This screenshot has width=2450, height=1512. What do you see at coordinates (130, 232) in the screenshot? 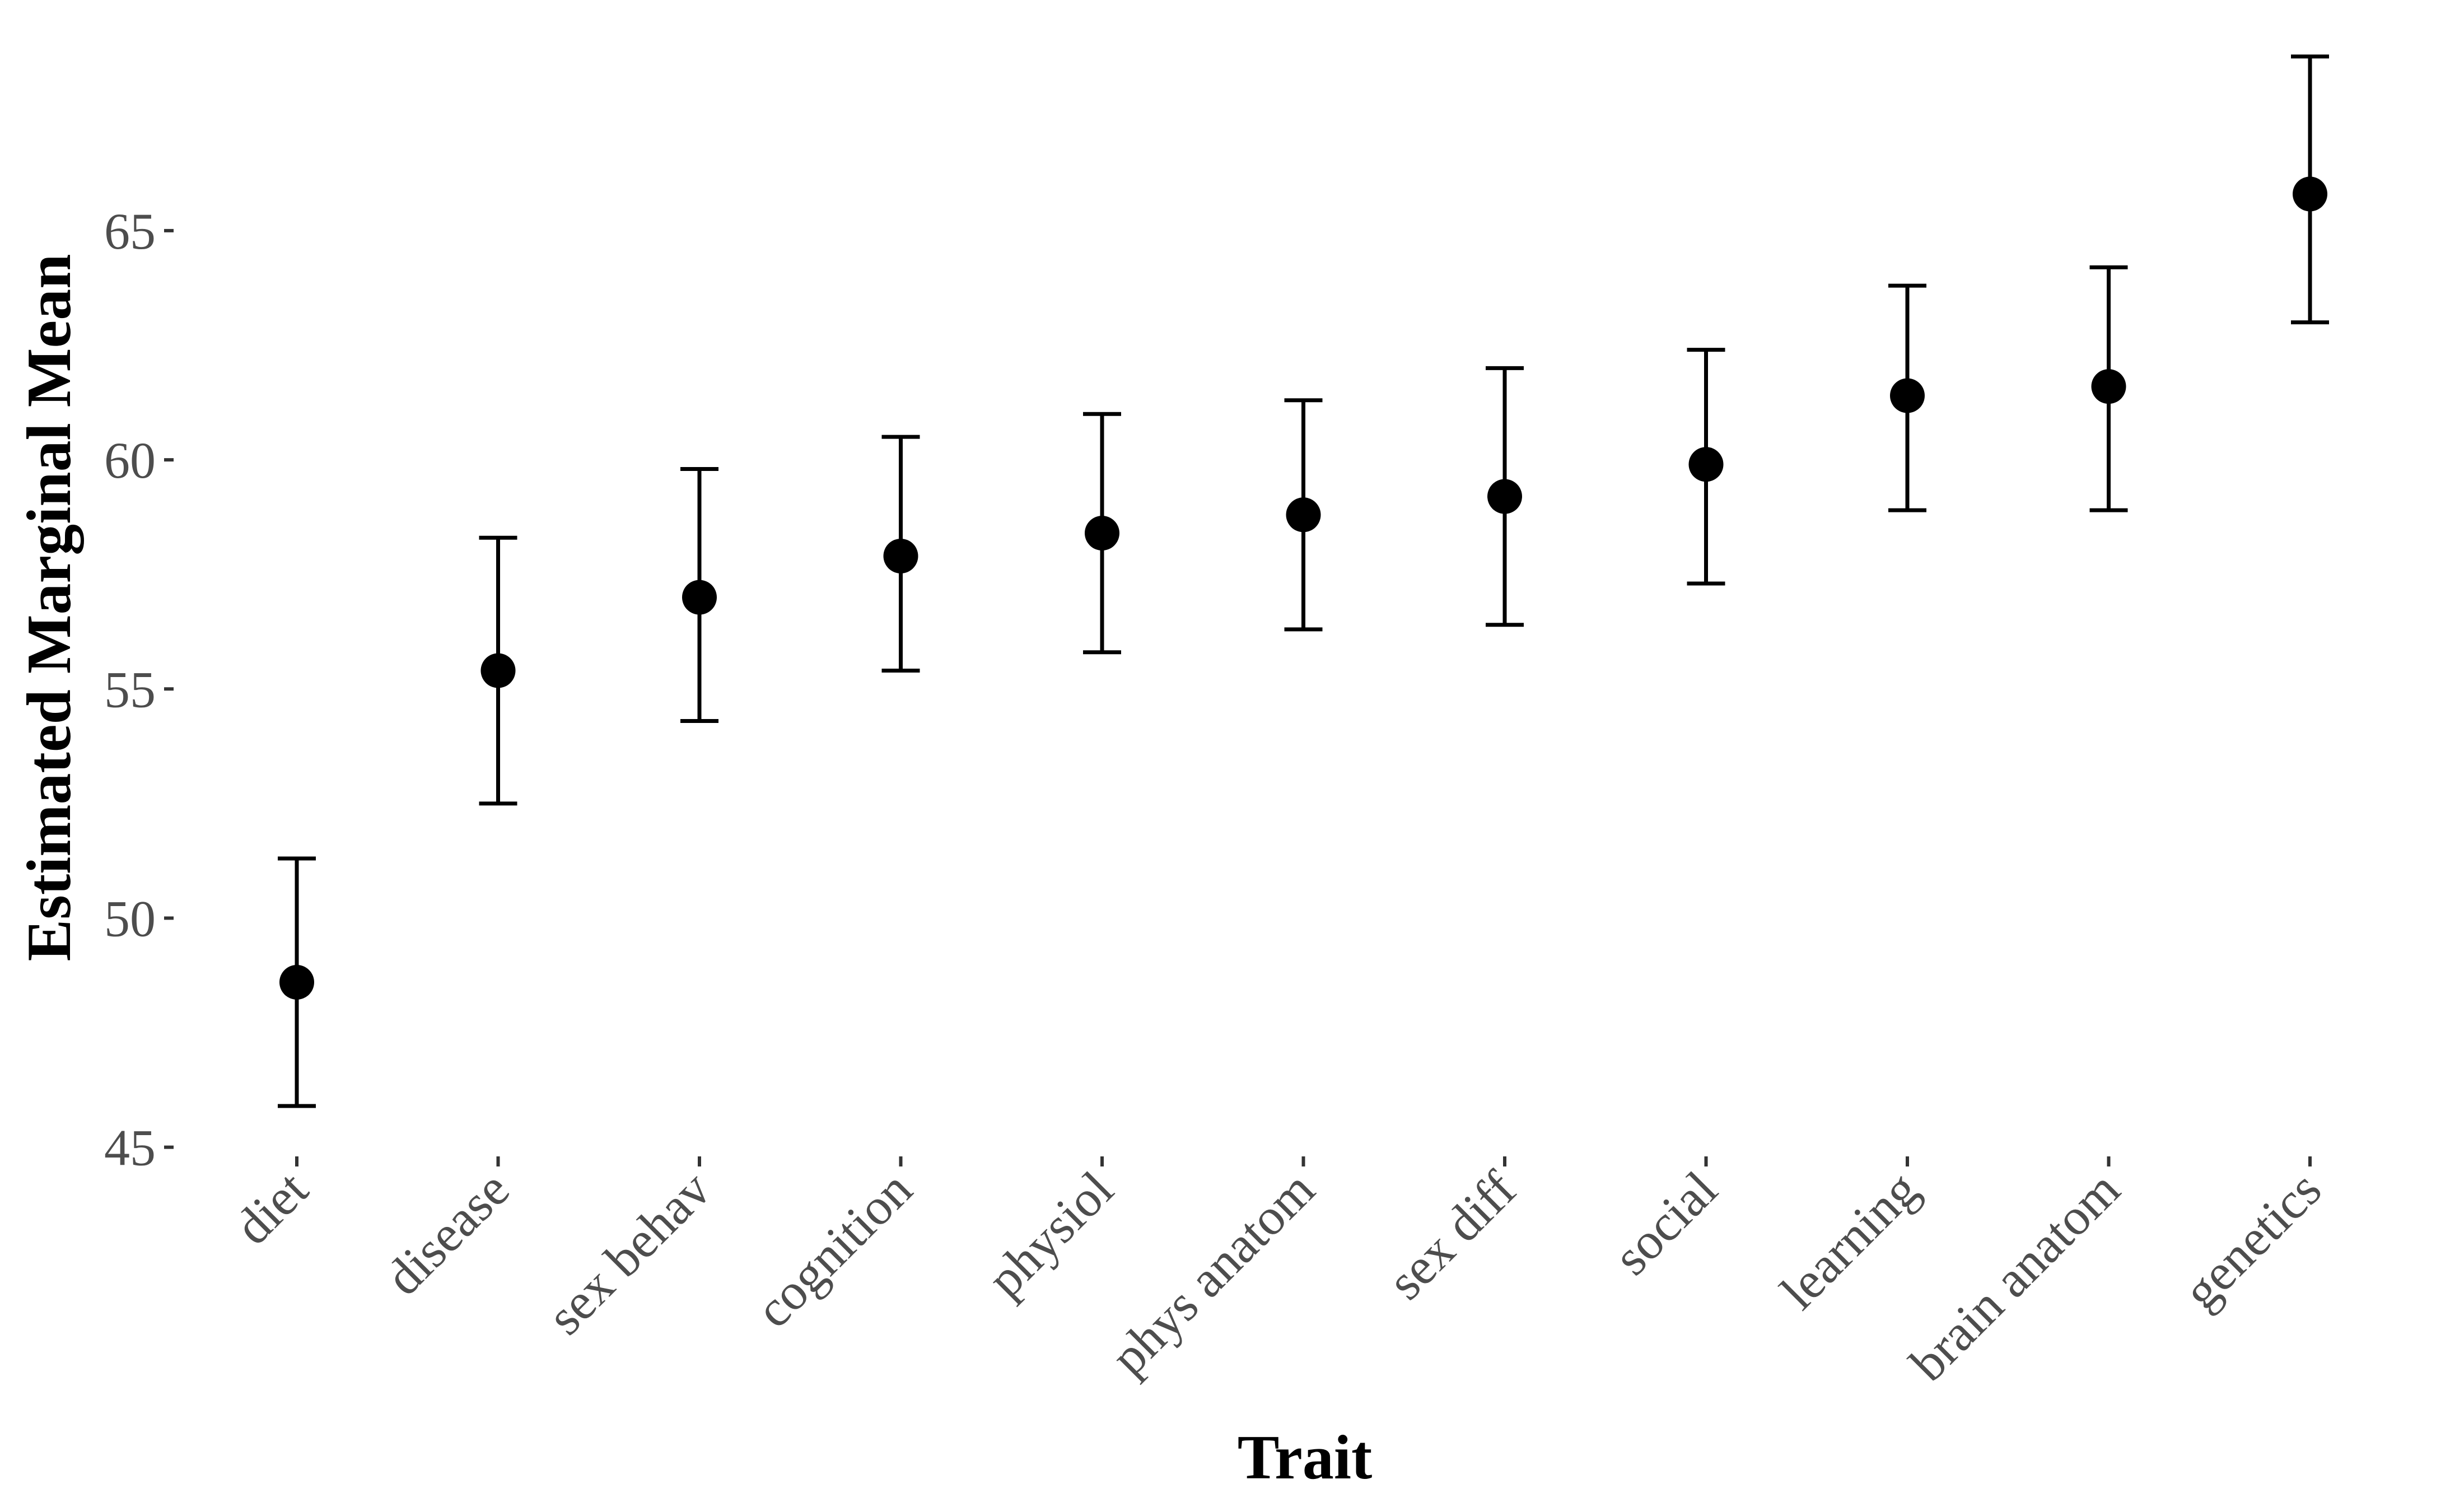
I see `y-tick-label: 65` at bounding box center [130, 232].